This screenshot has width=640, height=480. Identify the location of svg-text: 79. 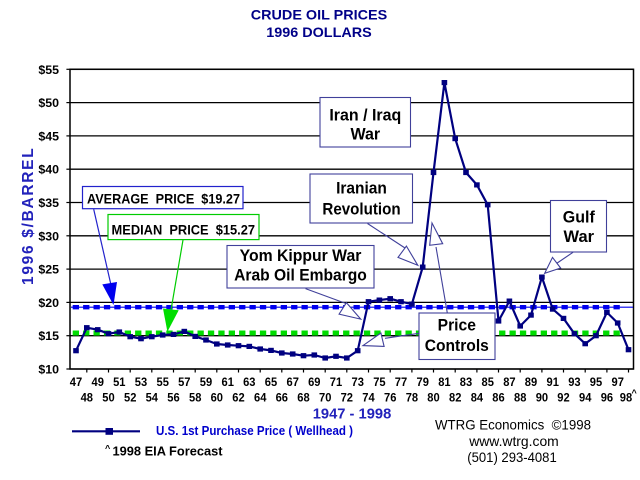
(423, 382).